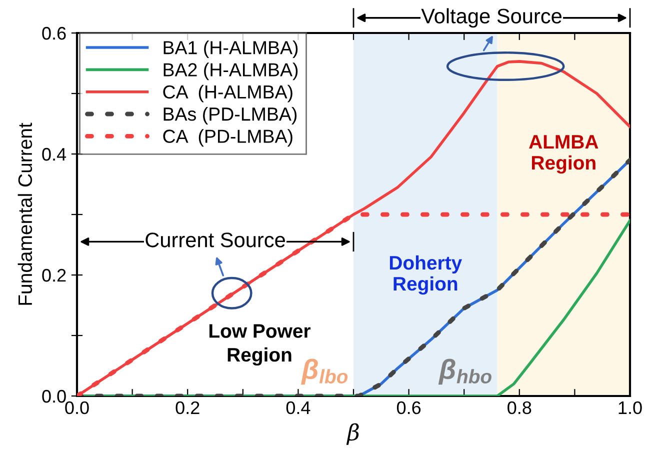 This screenshot has height=460, width=657. Describe the element at coordinates (298, 407) in the screenshot. I see `x-tick-label: 0.4` at that location.